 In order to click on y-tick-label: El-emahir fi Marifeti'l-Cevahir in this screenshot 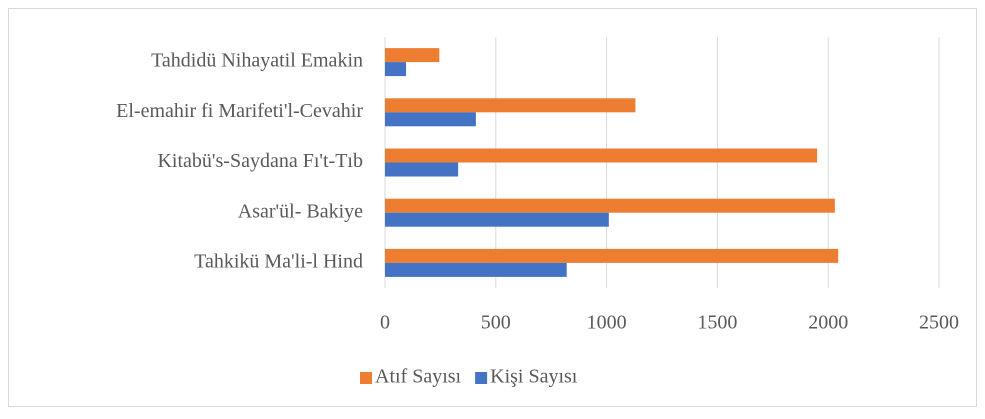, I will do `click(239, 111)`.